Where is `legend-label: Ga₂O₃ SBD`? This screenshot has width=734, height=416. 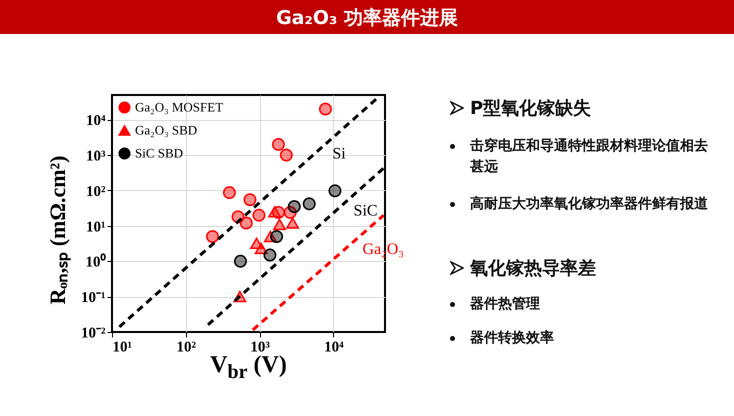
legend-label: Ga₂O₃ SBD is located at coordinates (166, 130).